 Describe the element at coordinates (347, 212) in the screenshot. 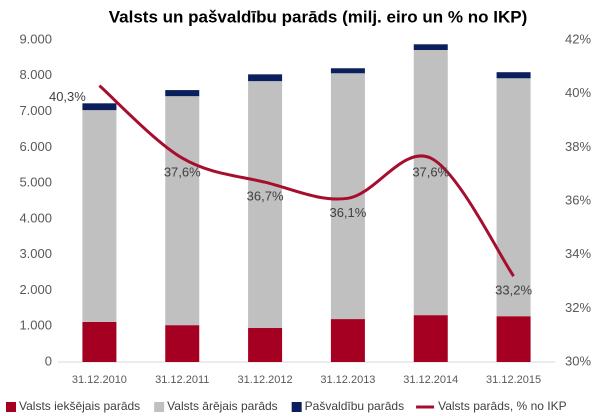

I see `data-label: 36,1%` at that location.